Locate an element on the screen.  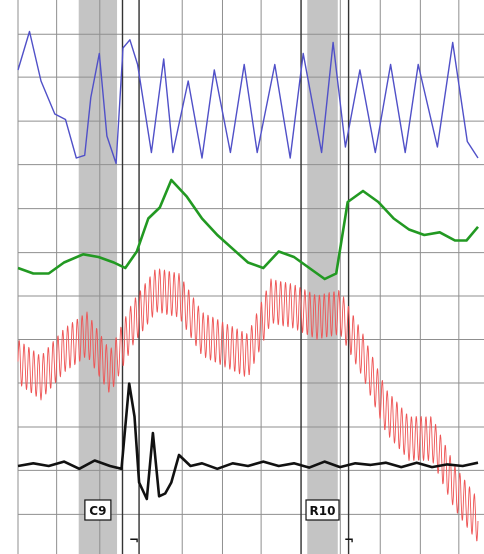
band-label-2: R10 is located at coordinates (323, 511).